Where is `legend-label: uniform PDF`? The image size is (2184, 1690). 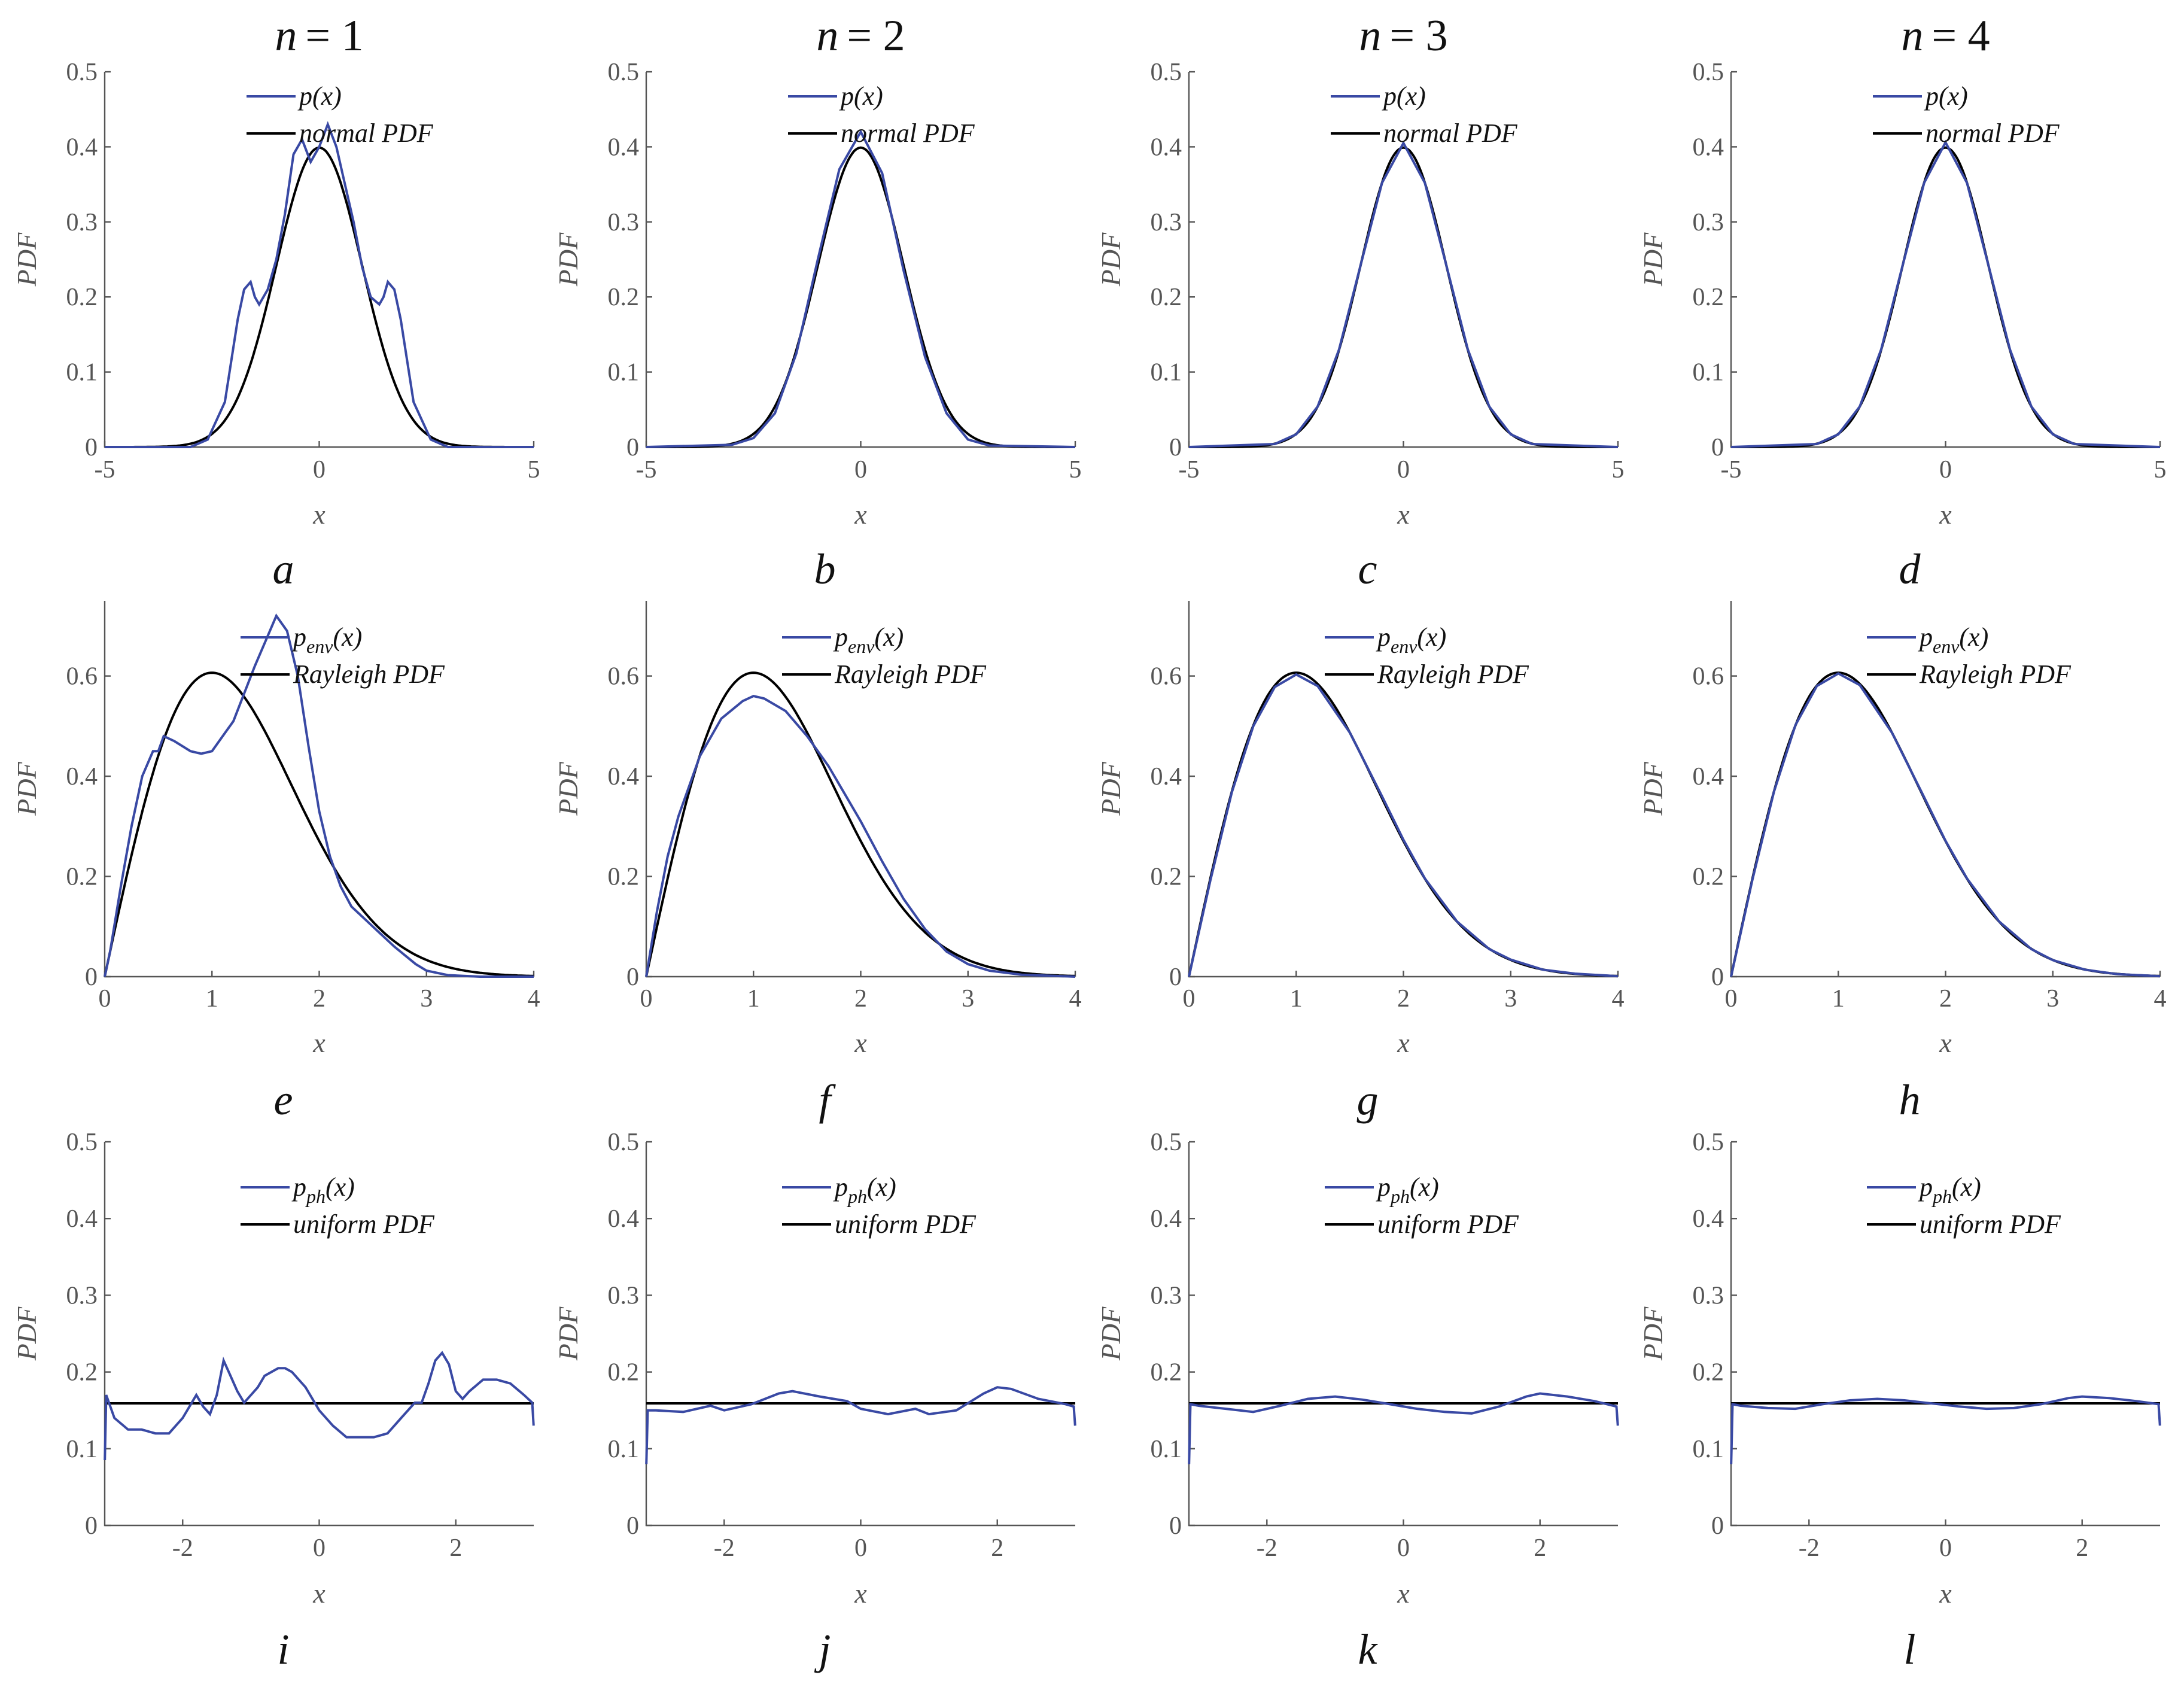
legend-label: uniform PDF is located at coordinates (364, 1224).